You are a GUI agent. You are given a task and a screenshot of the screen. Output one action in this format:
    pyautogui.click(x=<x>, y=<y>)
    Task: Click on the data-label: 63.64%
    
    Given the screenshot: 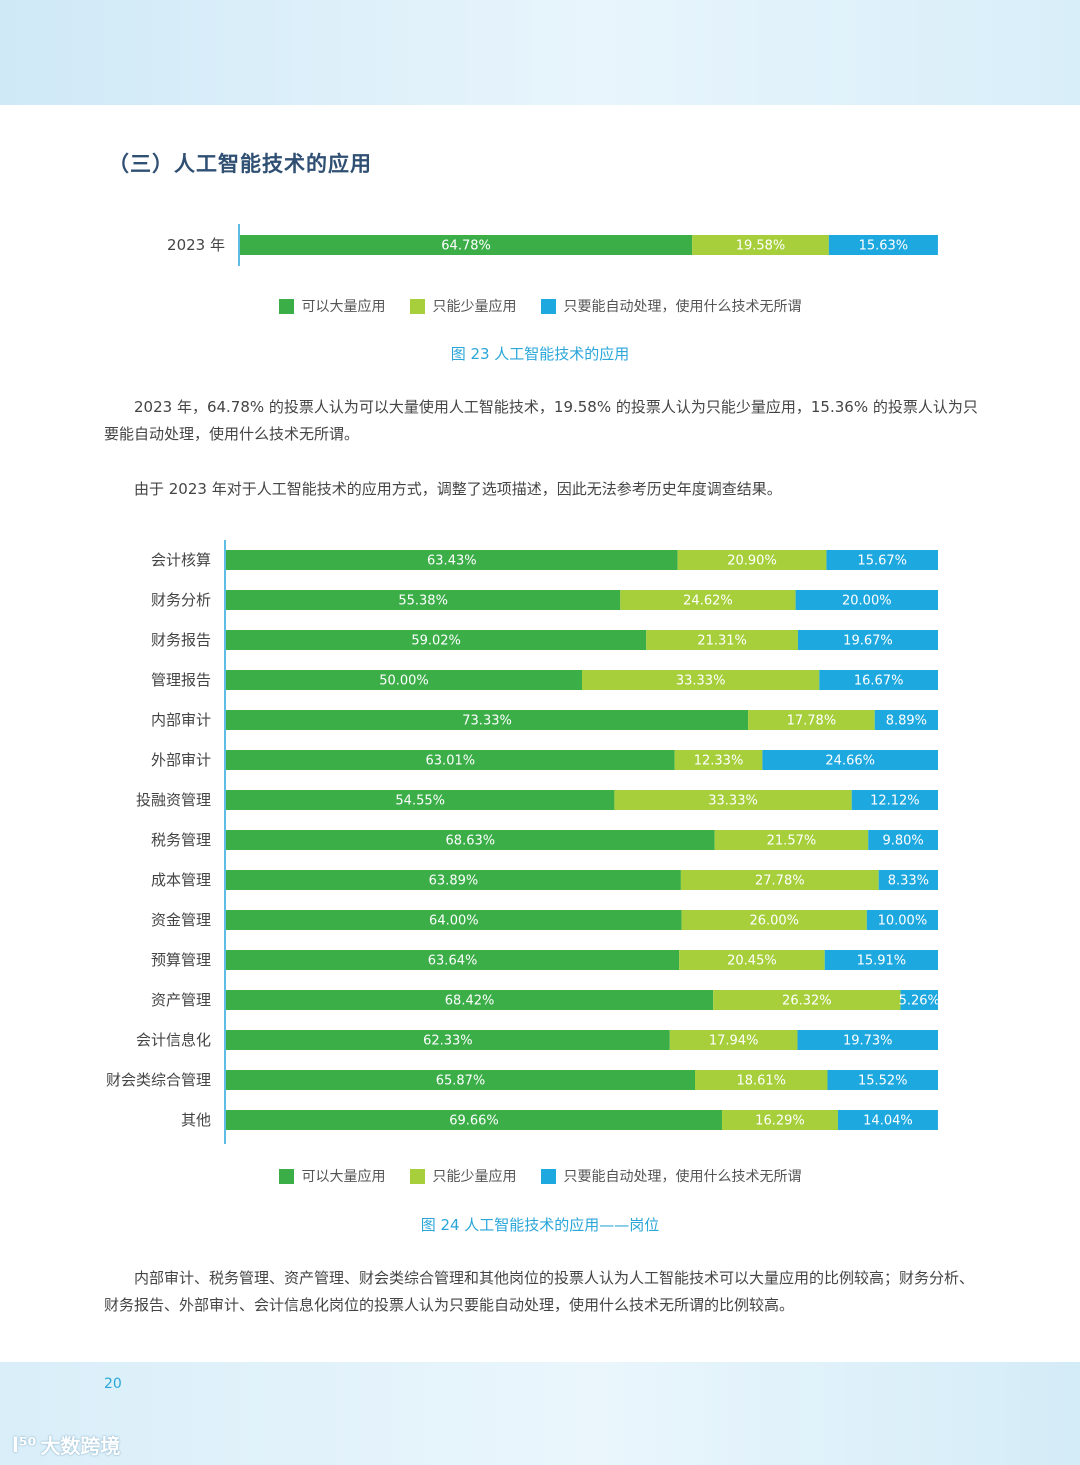 What is the action you would take?
    pyautogui.click(x=453, y=961)
    